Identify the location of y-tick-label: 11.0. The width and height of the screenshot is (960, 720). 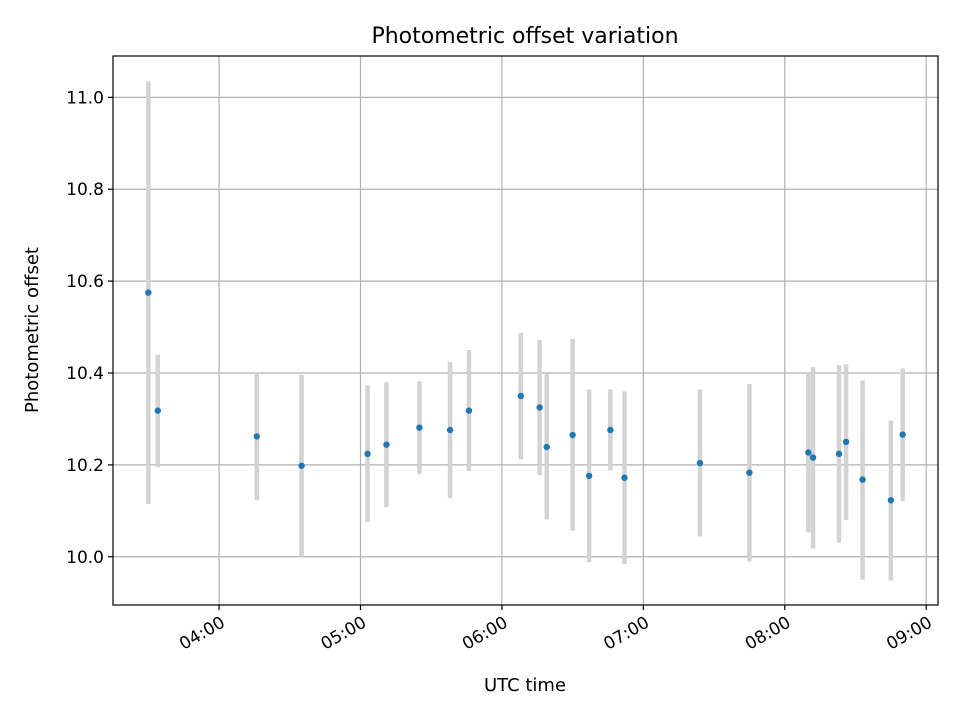
(85, 98).